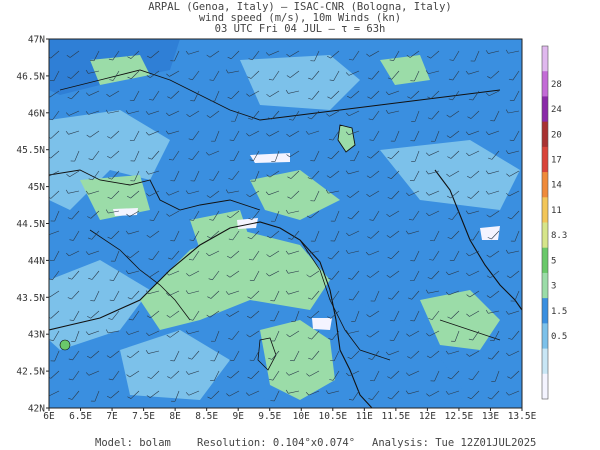 The width and height of the screenshot is (600, 450). I want to click on lat-tick-label: 47N, so click(36, 40).